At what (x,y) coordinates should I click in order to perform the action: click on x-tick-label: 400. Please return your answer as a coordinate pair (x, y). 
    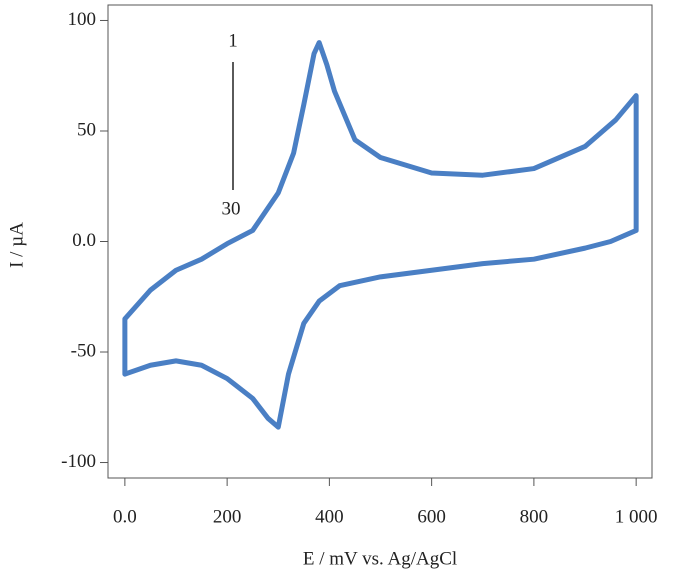
    Looking at the image, I should click on (329, 516).